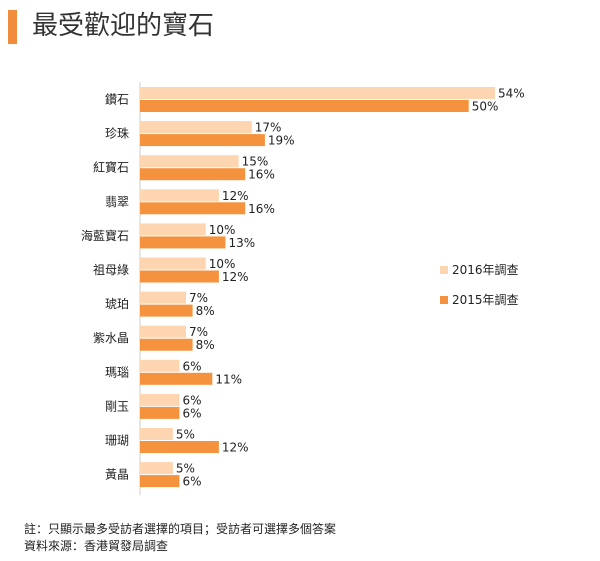 Image resolution: width=600 pixels, height=561 pixels. What do you see at coordinates (117, 406) in the screenshot?
I see `category-label: 剛玉` at bounding box center [117, 406].